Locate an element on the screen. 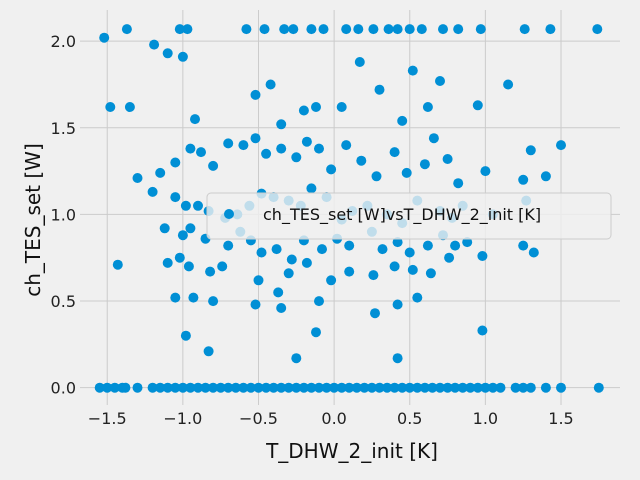  x-axis-label: T_DHW_2_init [K] is located at coordinates (351, 451).